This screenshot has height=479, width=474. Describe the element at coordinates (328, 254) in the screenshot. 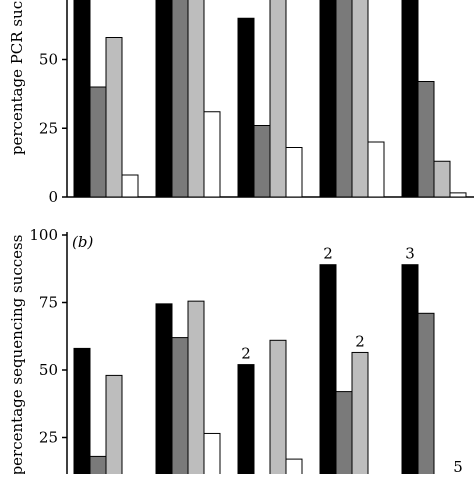

I see `panel-b-annotation-2: 2` at that location.